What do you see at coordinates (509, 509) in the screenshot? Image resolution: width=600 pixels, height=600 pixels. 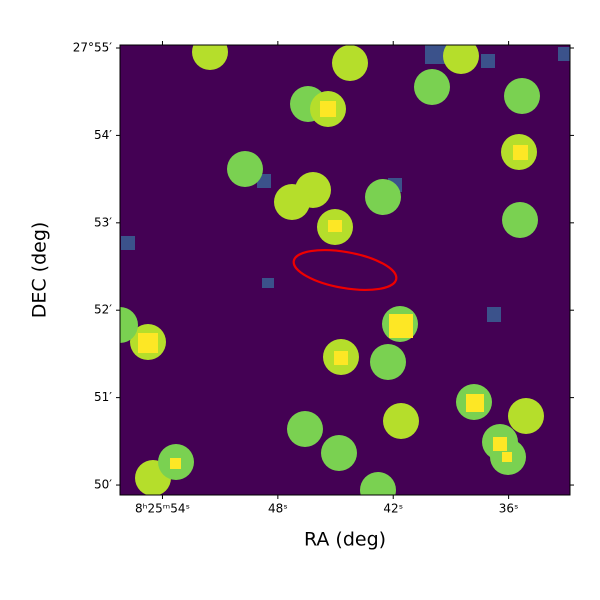 I see `x-tick-label: 36ˢ` at bounding box center [509, 509].